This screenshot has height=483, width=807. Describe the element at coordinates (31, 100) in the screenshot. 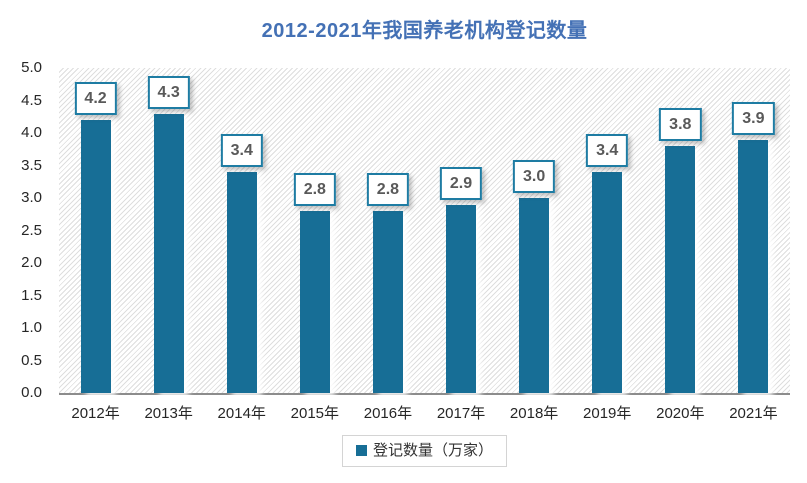

I see `y-tick-label: 4.5` at that location.